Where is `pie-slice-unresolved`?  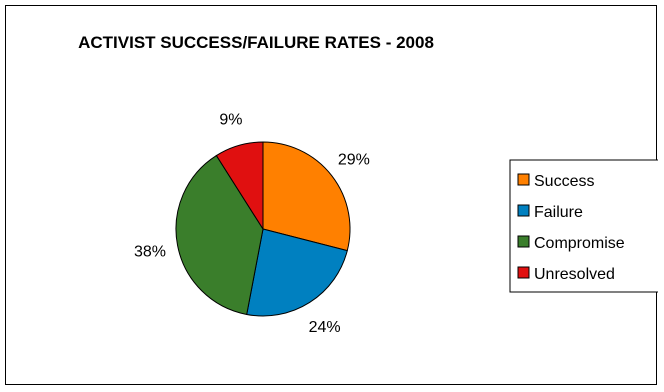
pie-slice-unresolved is located at coordinates (239, 186).